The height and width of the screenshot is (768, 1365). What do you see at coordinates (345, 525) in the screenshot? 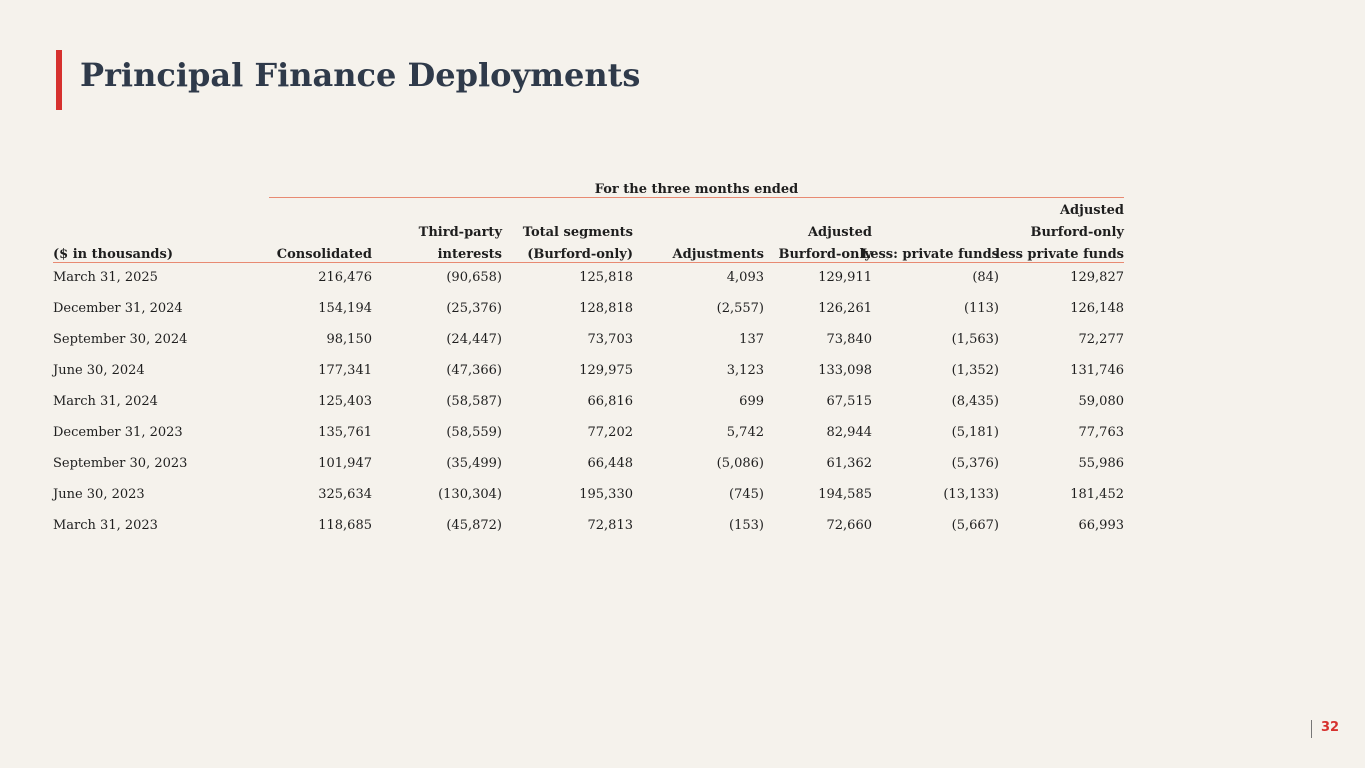
I see `table-cell: 118,685` at bounding box center [345, 525].